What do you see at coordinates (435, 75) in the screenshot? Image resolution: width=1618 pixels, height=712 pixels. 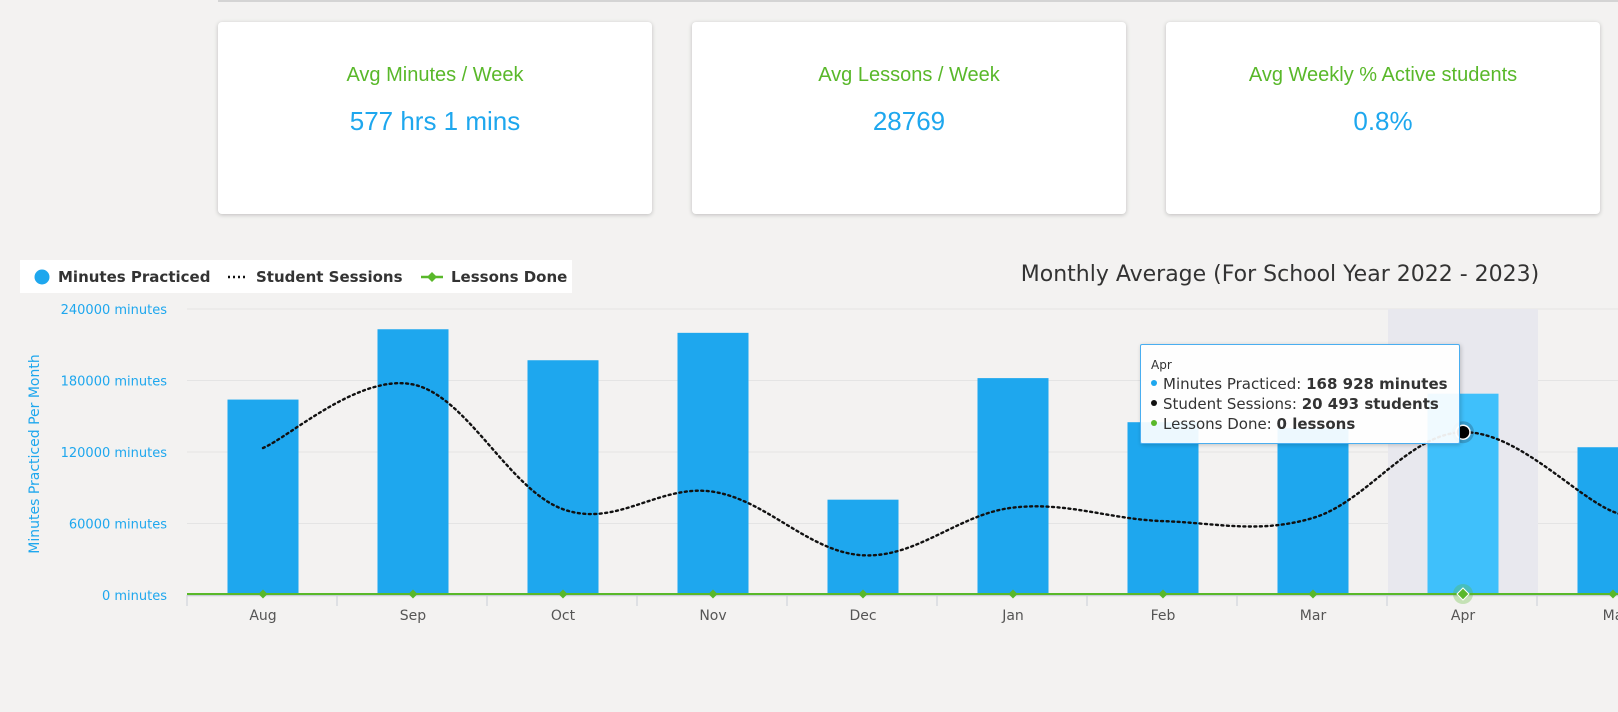 I see `kpi-label: Avg Minutes / Week` at bounding box center [435, 75].